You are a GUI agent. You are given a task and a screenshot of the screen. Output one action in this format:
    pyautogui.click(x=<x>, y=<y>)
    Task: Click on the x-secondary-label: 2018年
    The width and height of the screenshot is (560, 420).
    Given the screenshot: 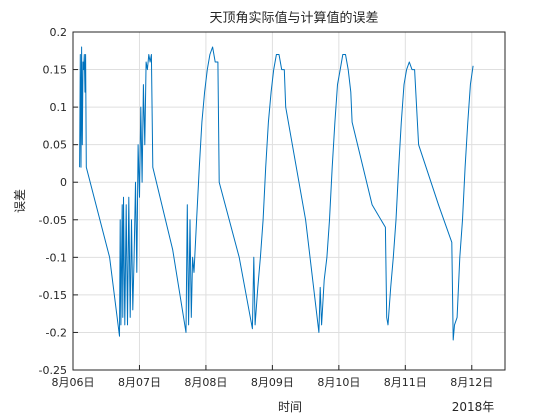 What is the action you would take?
    pyautogui.click(x=473, y=407)
    